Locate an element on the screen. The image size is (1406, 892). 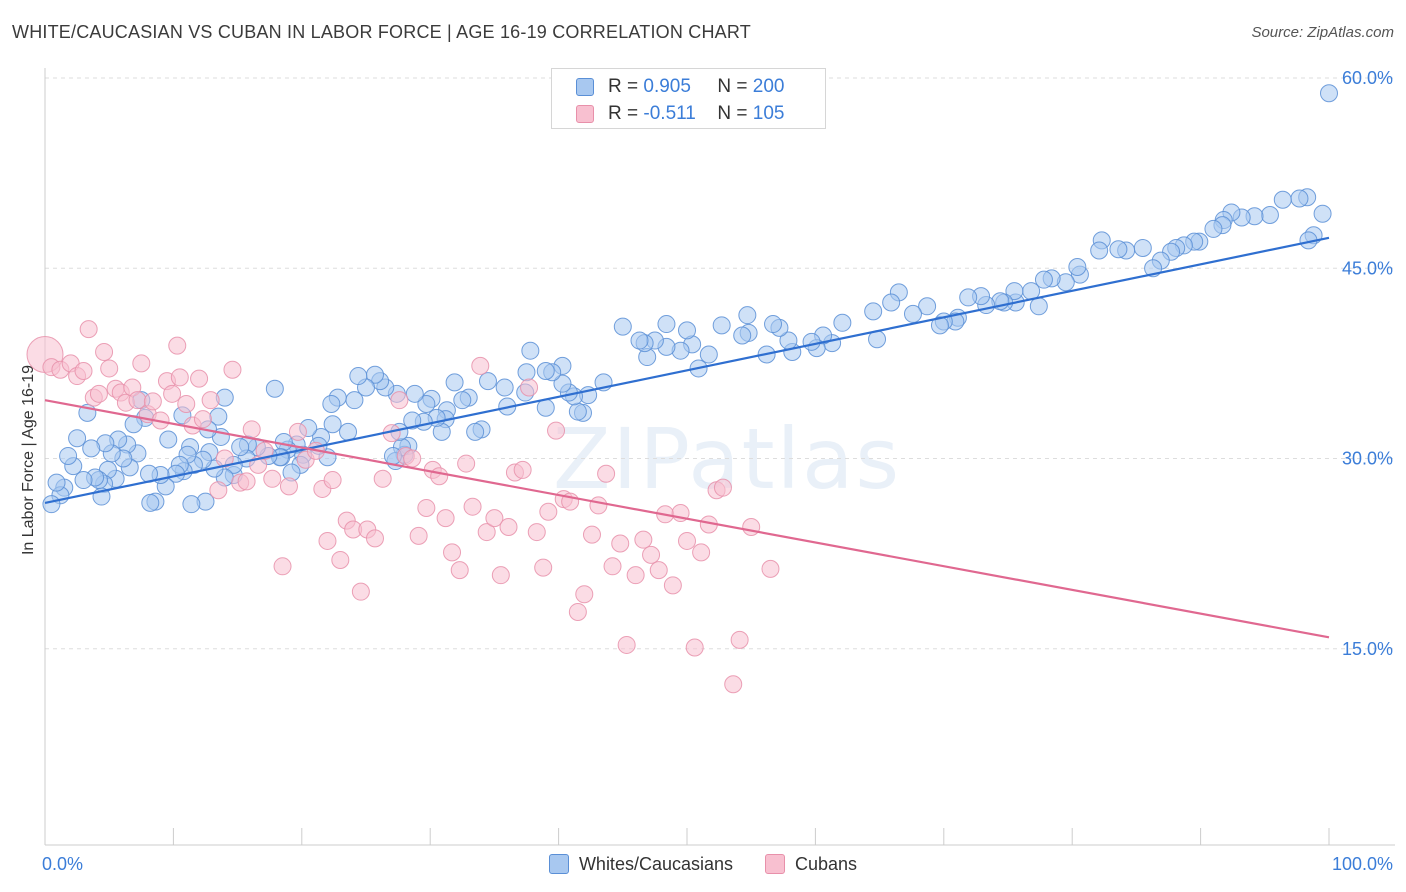
y-tick-label: 60.0% is located at coordinates (1367, 78).